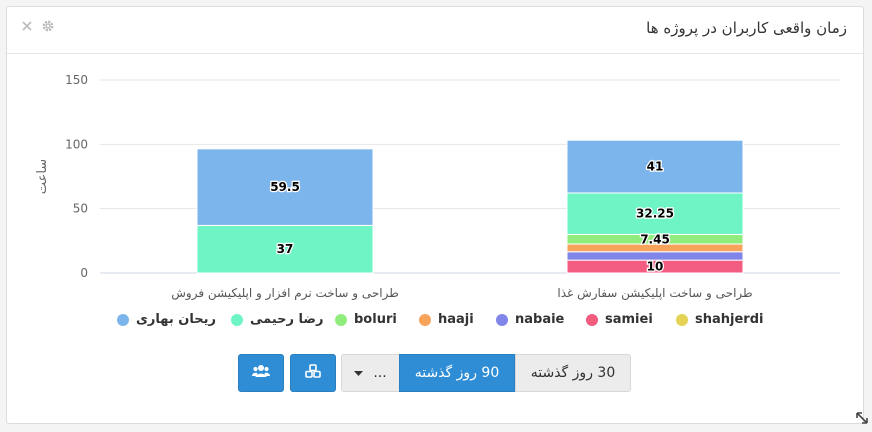 The height and width of the screenshot is (432, 872). I want to click on y-tick-label-3: 150, so click(76, 80).